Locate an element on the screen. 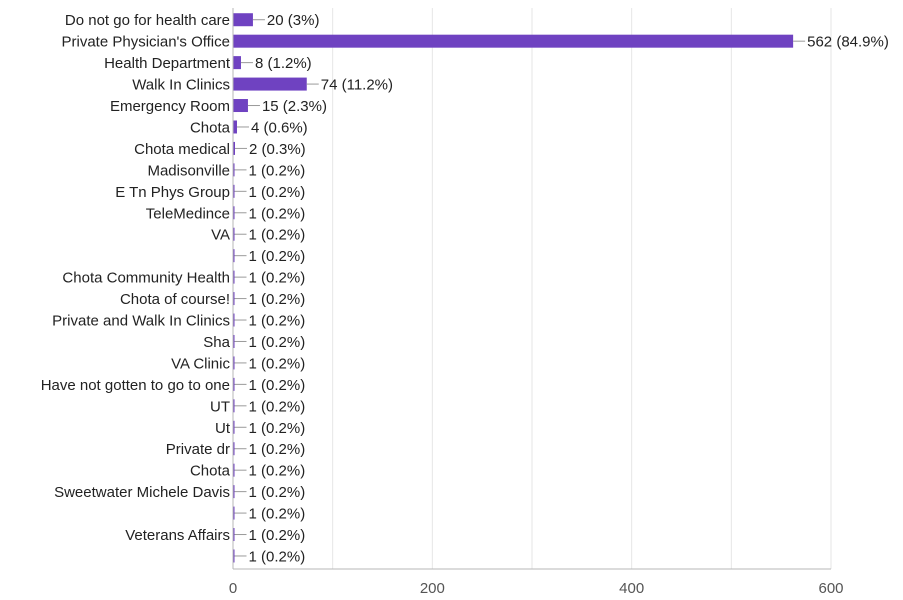 The image size is (903, 600). category-label: Private dr is located at coordinates (198, 449).